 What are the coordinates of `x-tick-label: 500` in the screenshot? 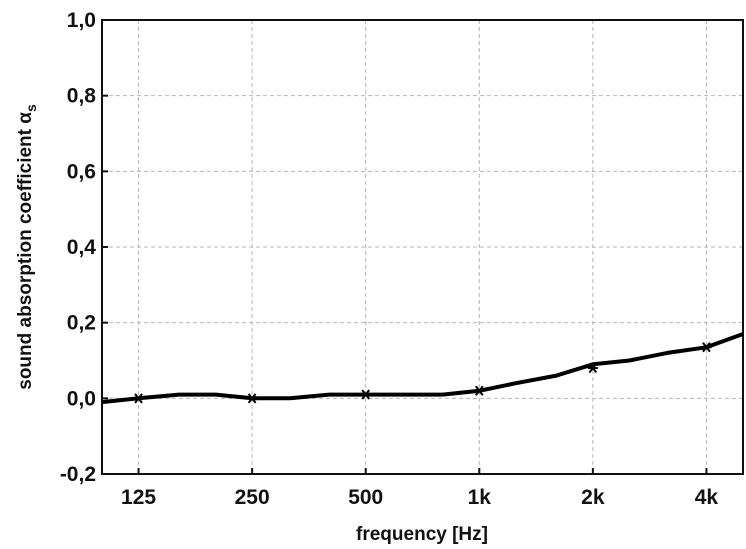 It's located at (365, 497).